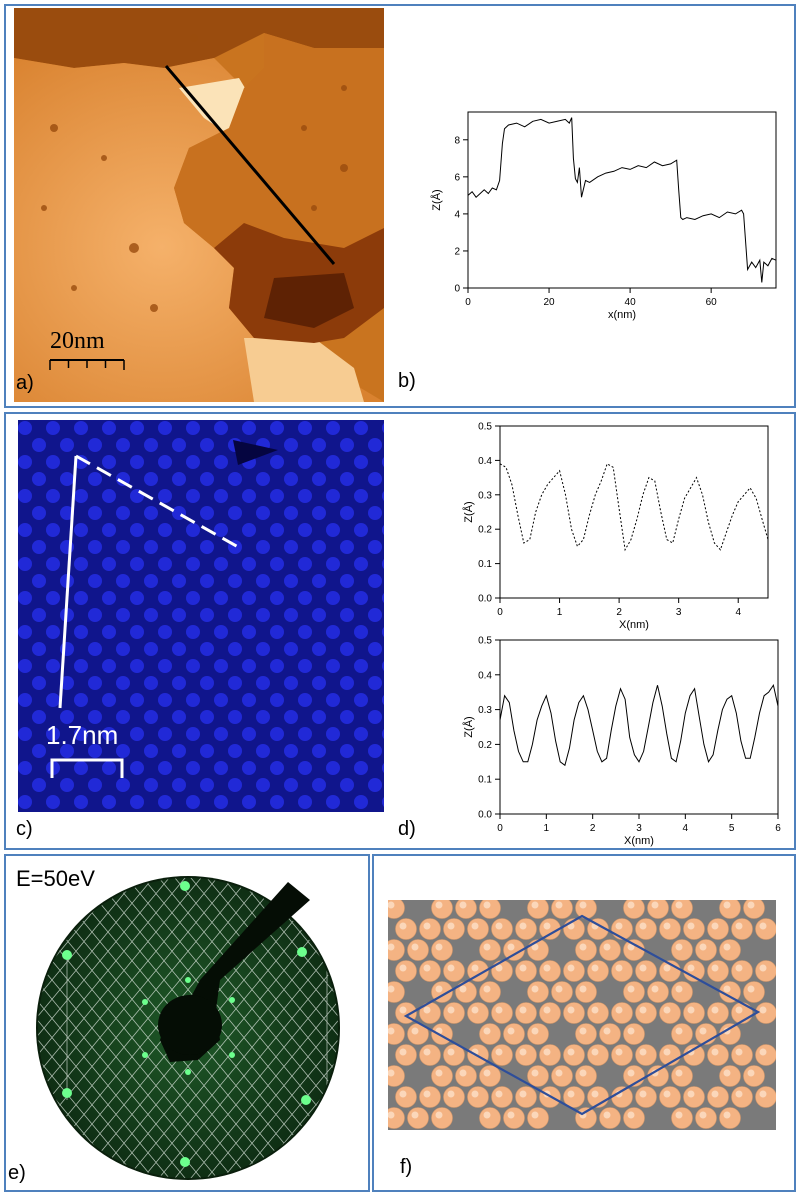 This screenshot has height=1196, width=800. What do you see at coordinates (712, 302) in the screenshot?
I see `x-tick-label: 60` at bounding box center [712, 302].